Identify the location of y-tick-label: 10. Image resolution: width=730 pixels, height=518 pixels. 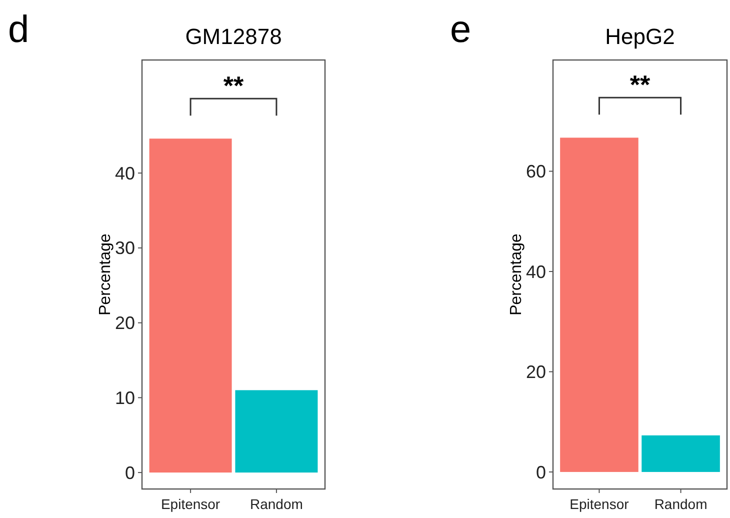
(124, 398).